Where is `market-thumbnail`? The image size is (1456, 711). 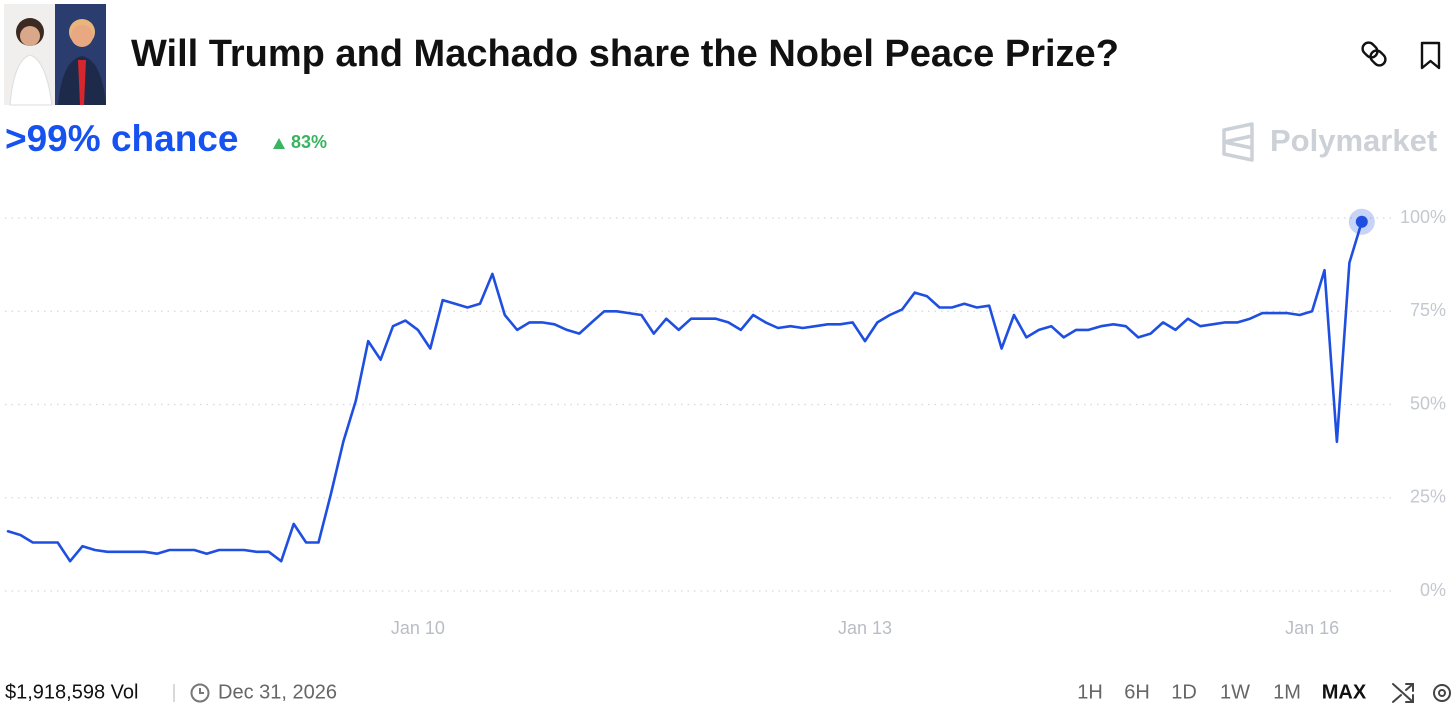
market-thumbnail is located at coordinates (55, 55).